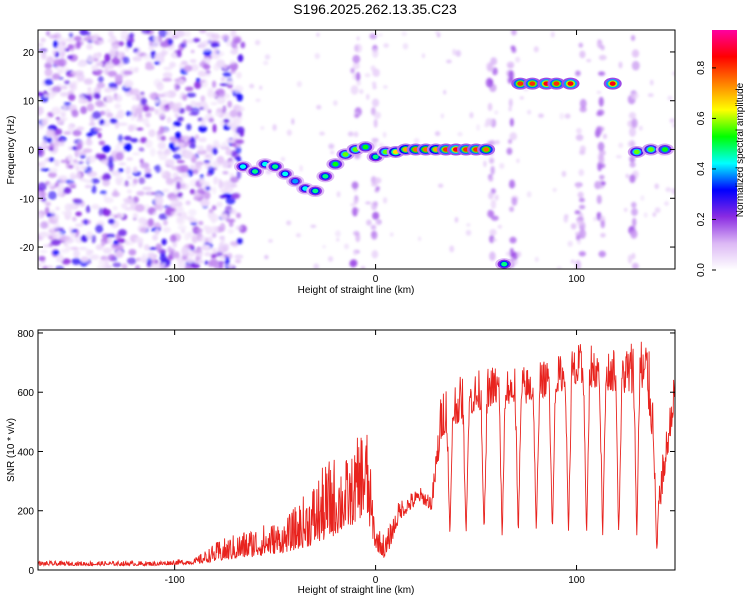 The image size is (750, 600). Describe the element at coordinates (27, 199) in the screenshot. I see `y-tick-label: -10` at that location.